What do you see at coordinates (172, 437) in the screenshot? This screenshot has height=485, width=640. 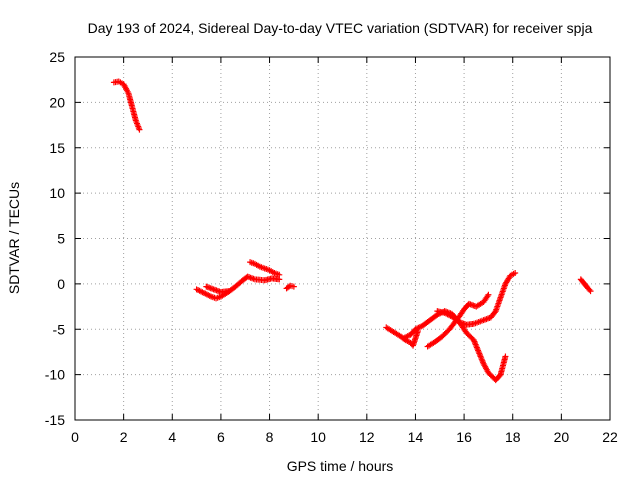 I see `x-tick-label: 4` at bounding box center [172, 437].